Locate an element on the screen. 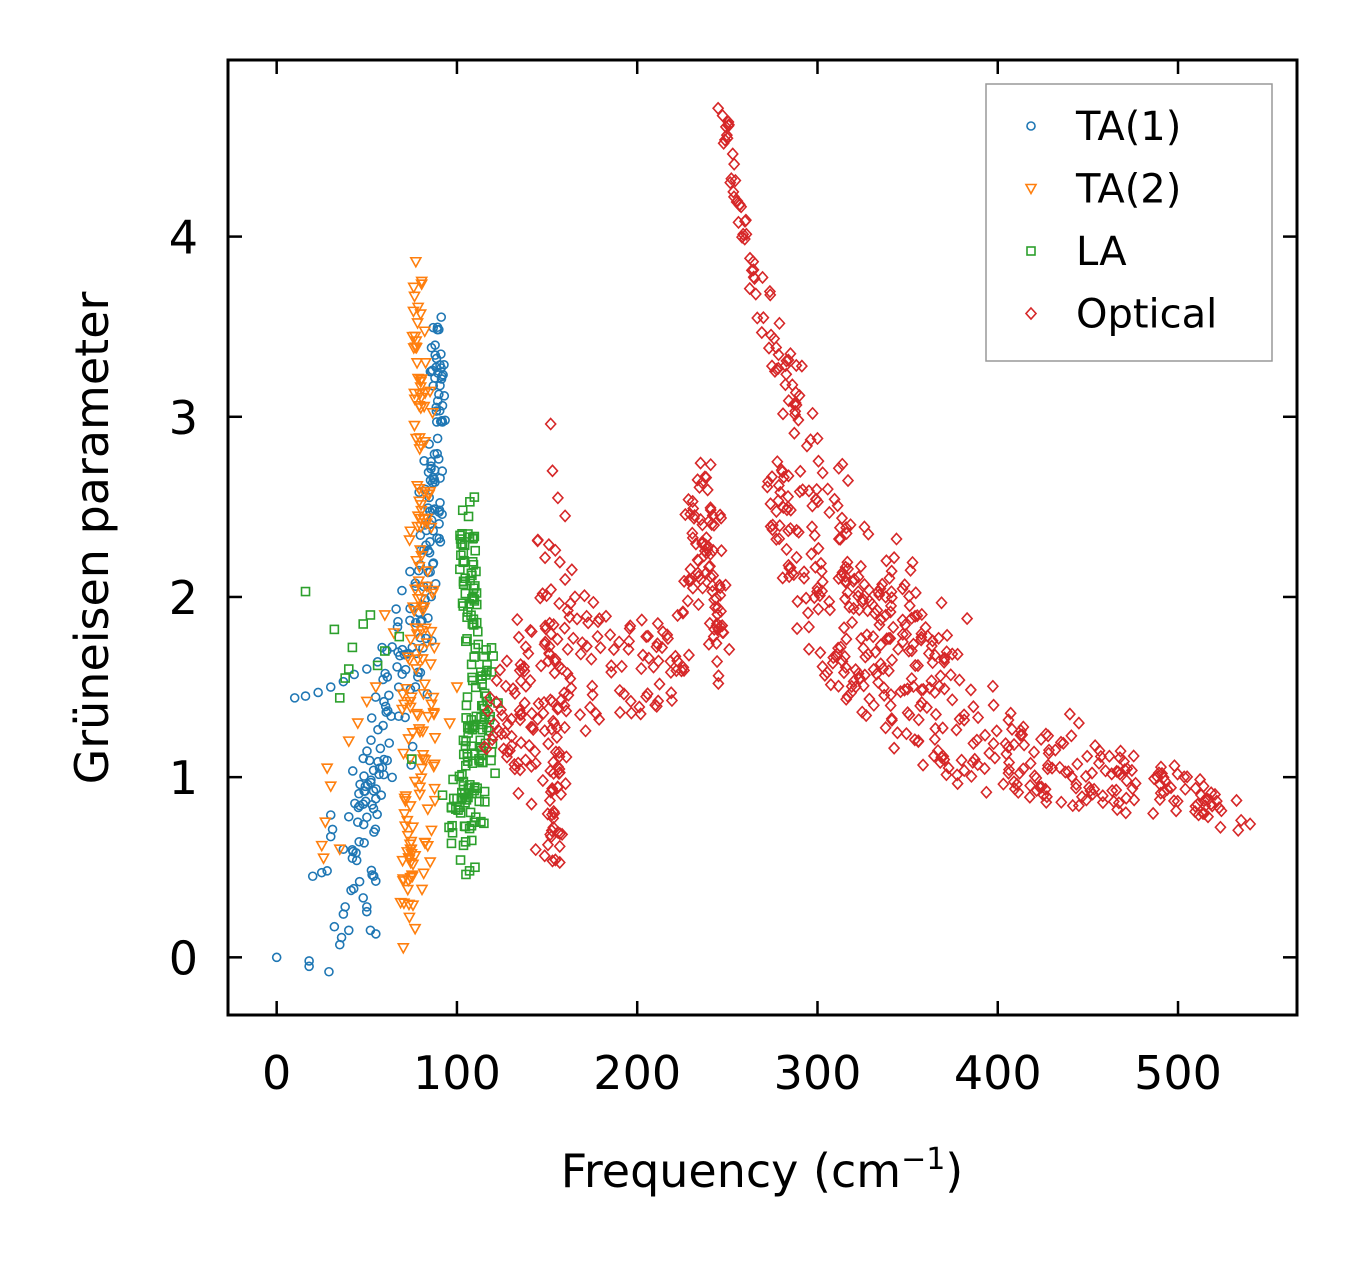 This screenshot has height=1264, width=1357. y-tick-label: 0 is located at coordinates (183, 958).